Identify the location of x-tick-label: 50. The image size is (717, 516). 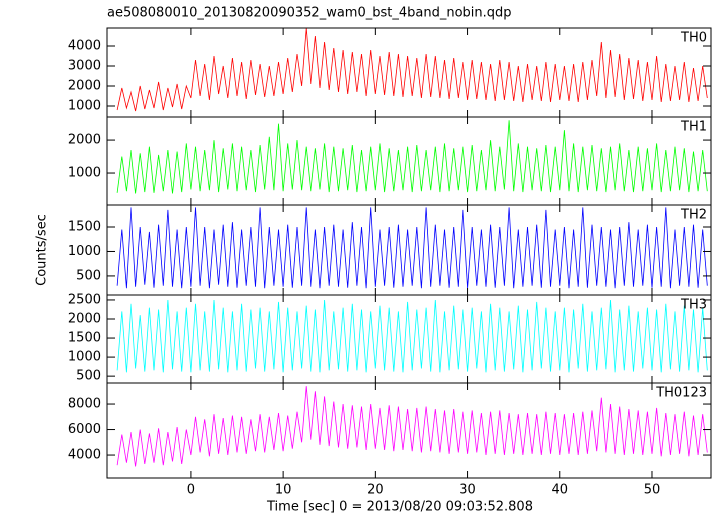
(652, 490).